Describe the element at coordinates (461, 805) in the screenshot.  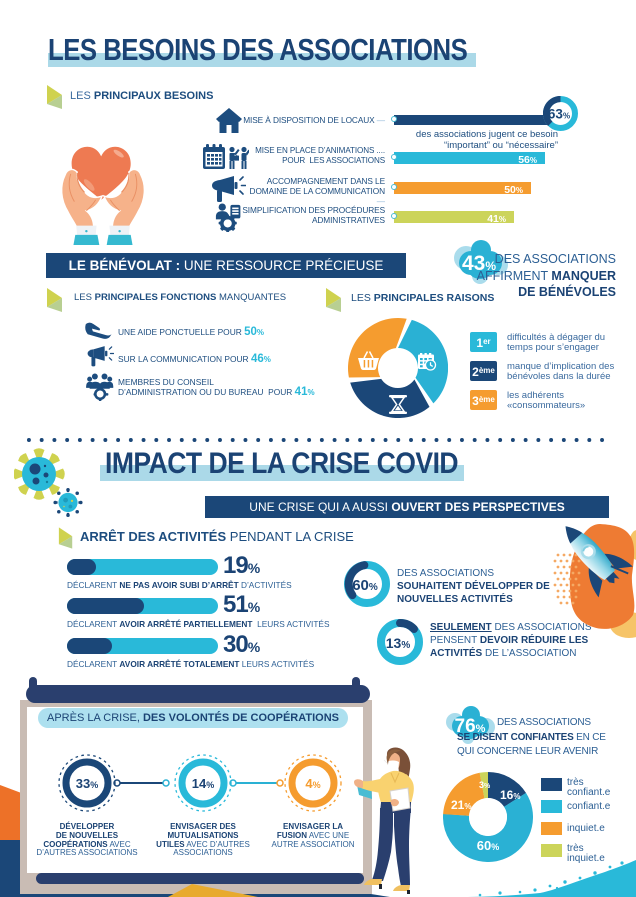
I see `svg-text: 21%` at that location.